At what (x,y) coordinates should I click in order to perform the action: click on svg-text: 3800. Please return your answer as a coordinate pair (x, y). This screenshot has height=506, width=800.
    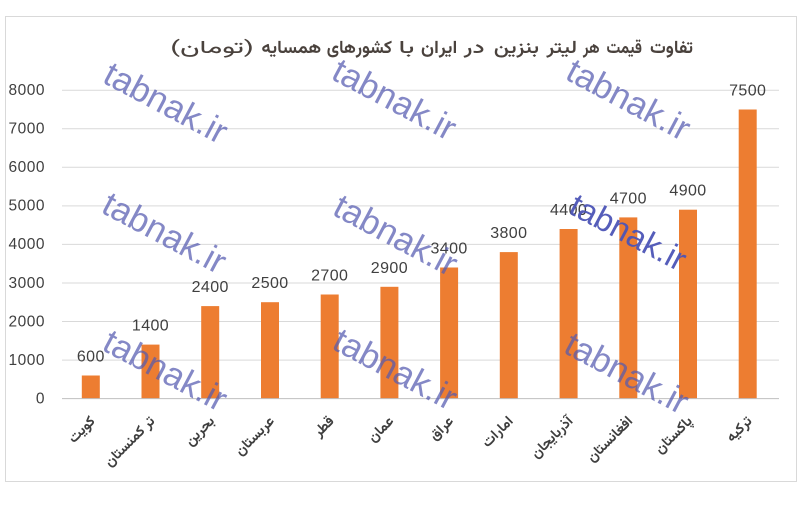
    Looking at the image, I should click on (508, 233).